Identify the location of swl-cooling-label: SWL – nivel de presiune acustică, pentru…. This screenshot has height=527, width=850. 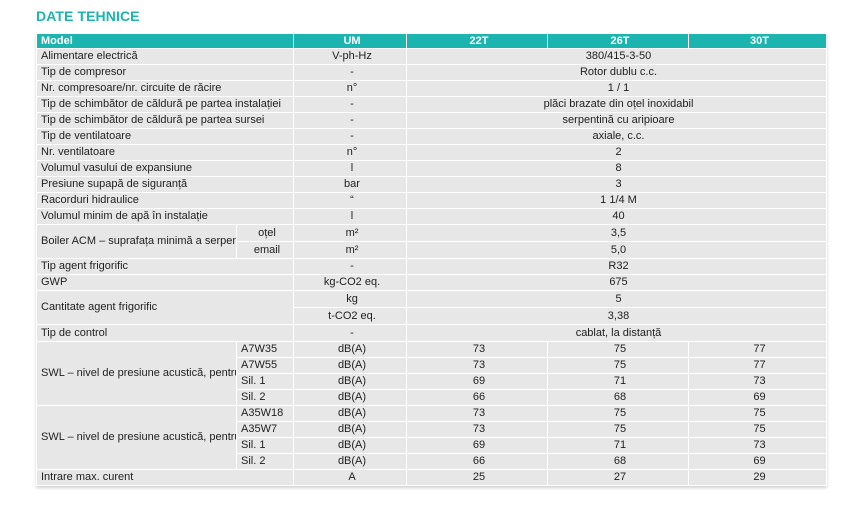
(136, 373).